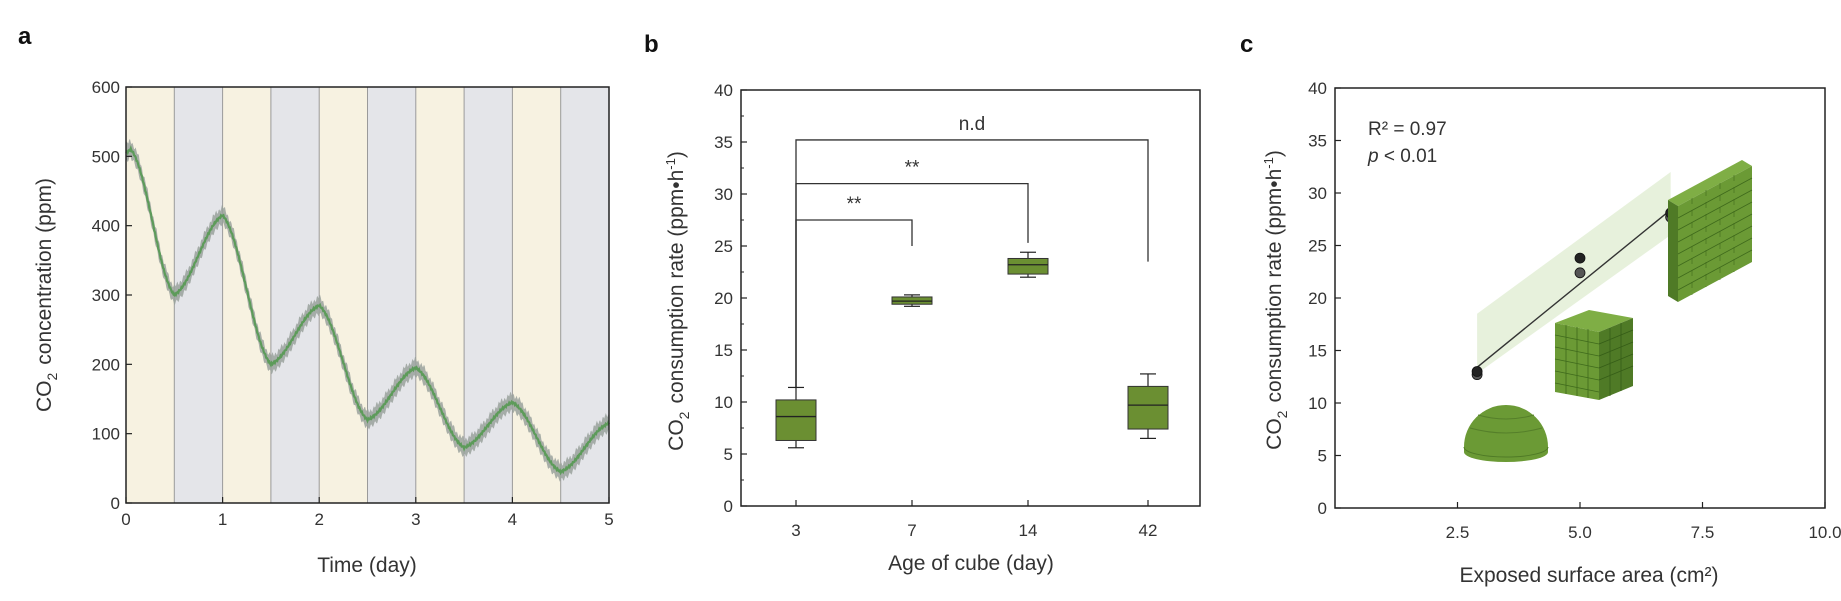 Image resolution: width=1841 pixels, height=601 pixels. I want to click on y-label-b-prefix: CO, so click(676, 435).